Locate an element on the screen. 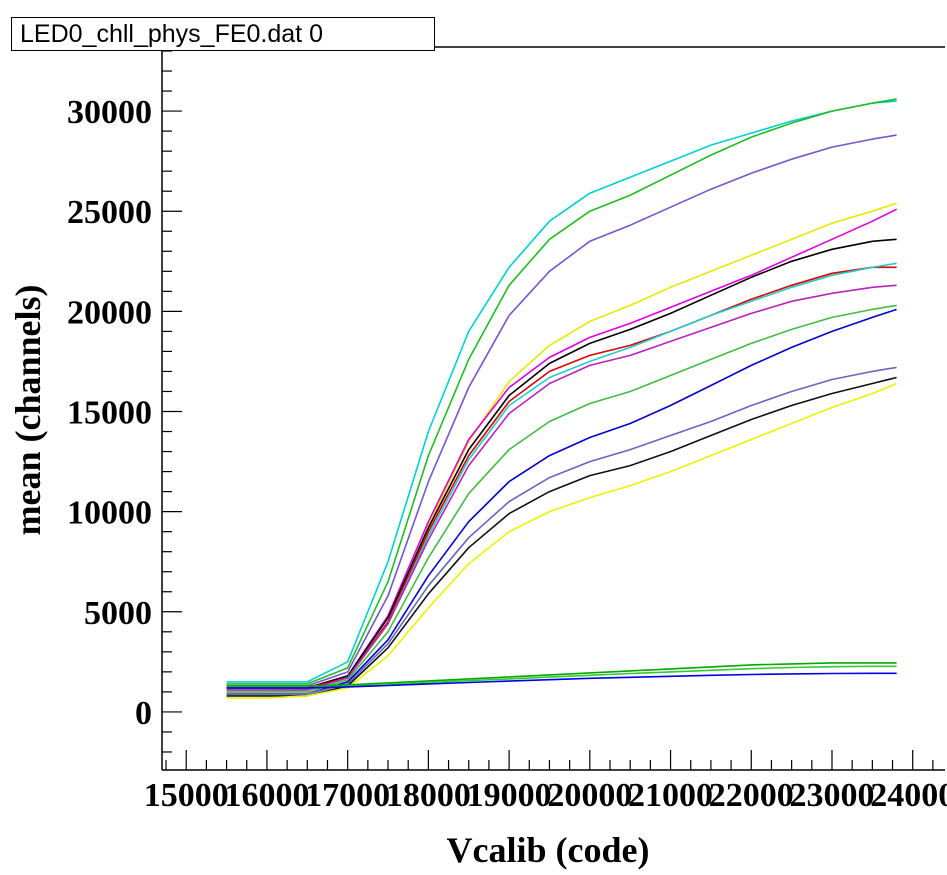 This screenshot has width=947, height=875. y-tick-label: 0 is located at coordinates (143, 713).